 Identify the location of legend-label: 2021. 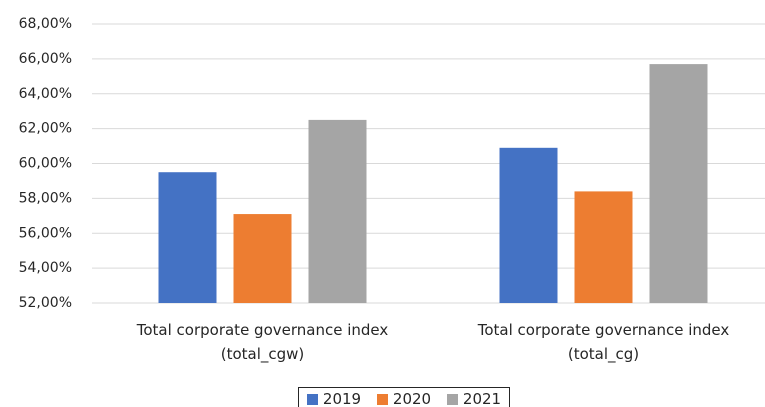
(482, 398).